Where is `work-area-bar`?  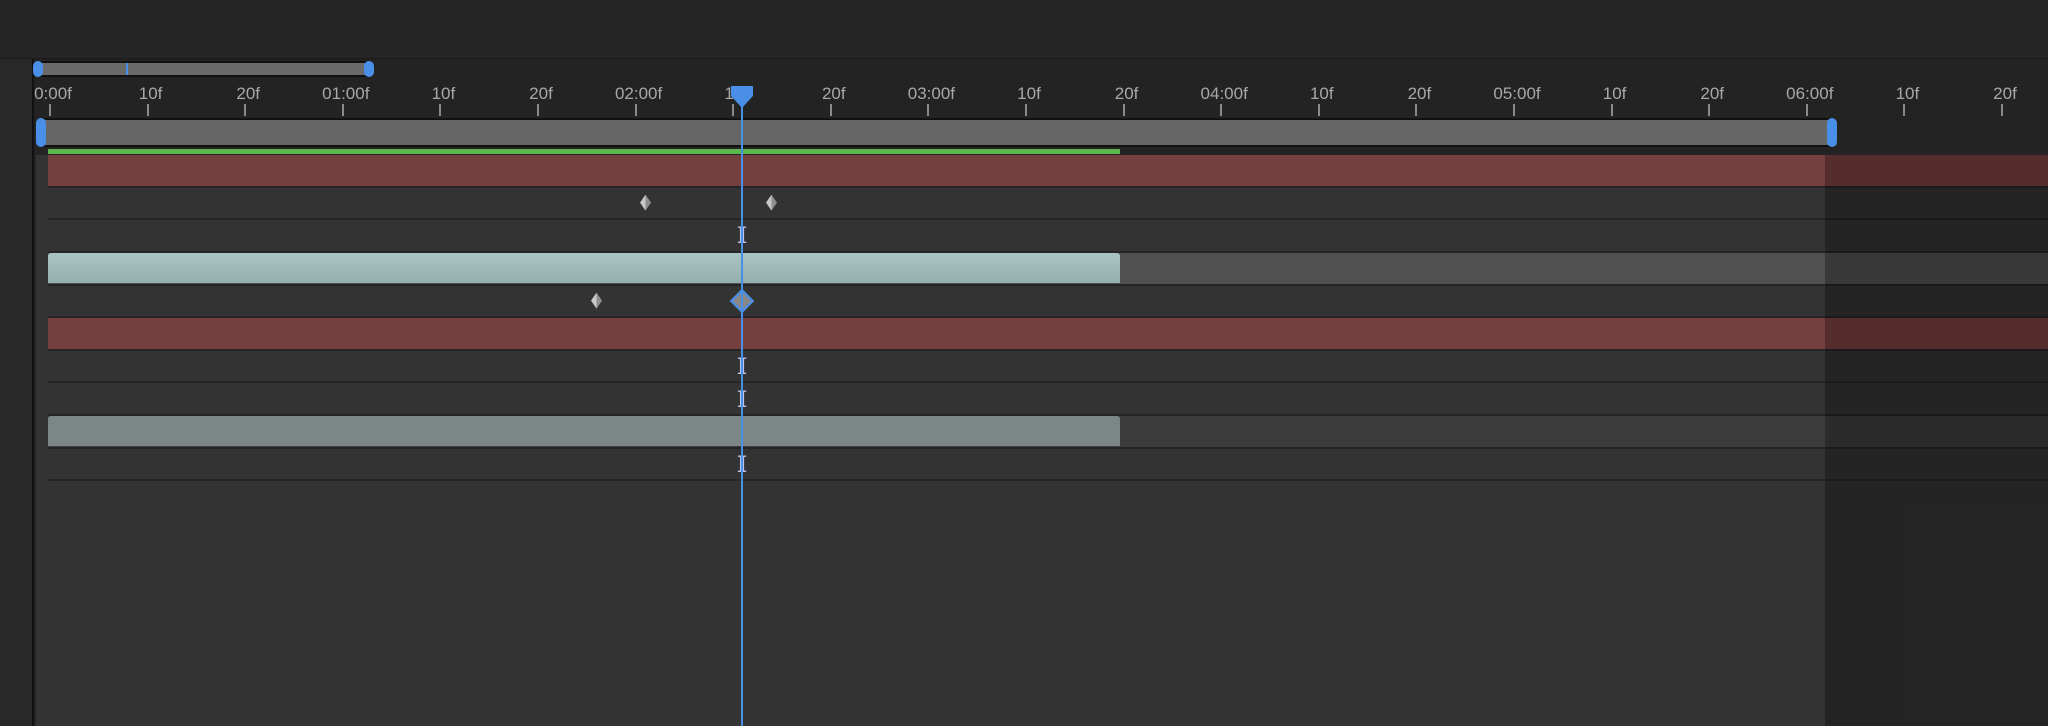
work-area-bar is located at coordinates (937, 132).